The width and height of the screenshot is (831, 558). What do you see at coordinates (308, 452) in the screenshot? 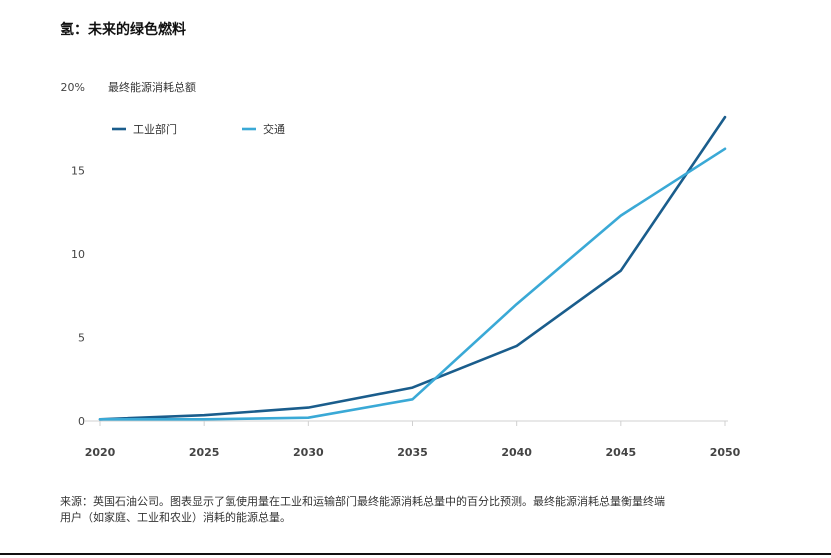
I see `x-tick-label: 2030` at bounding box center [308, 452].